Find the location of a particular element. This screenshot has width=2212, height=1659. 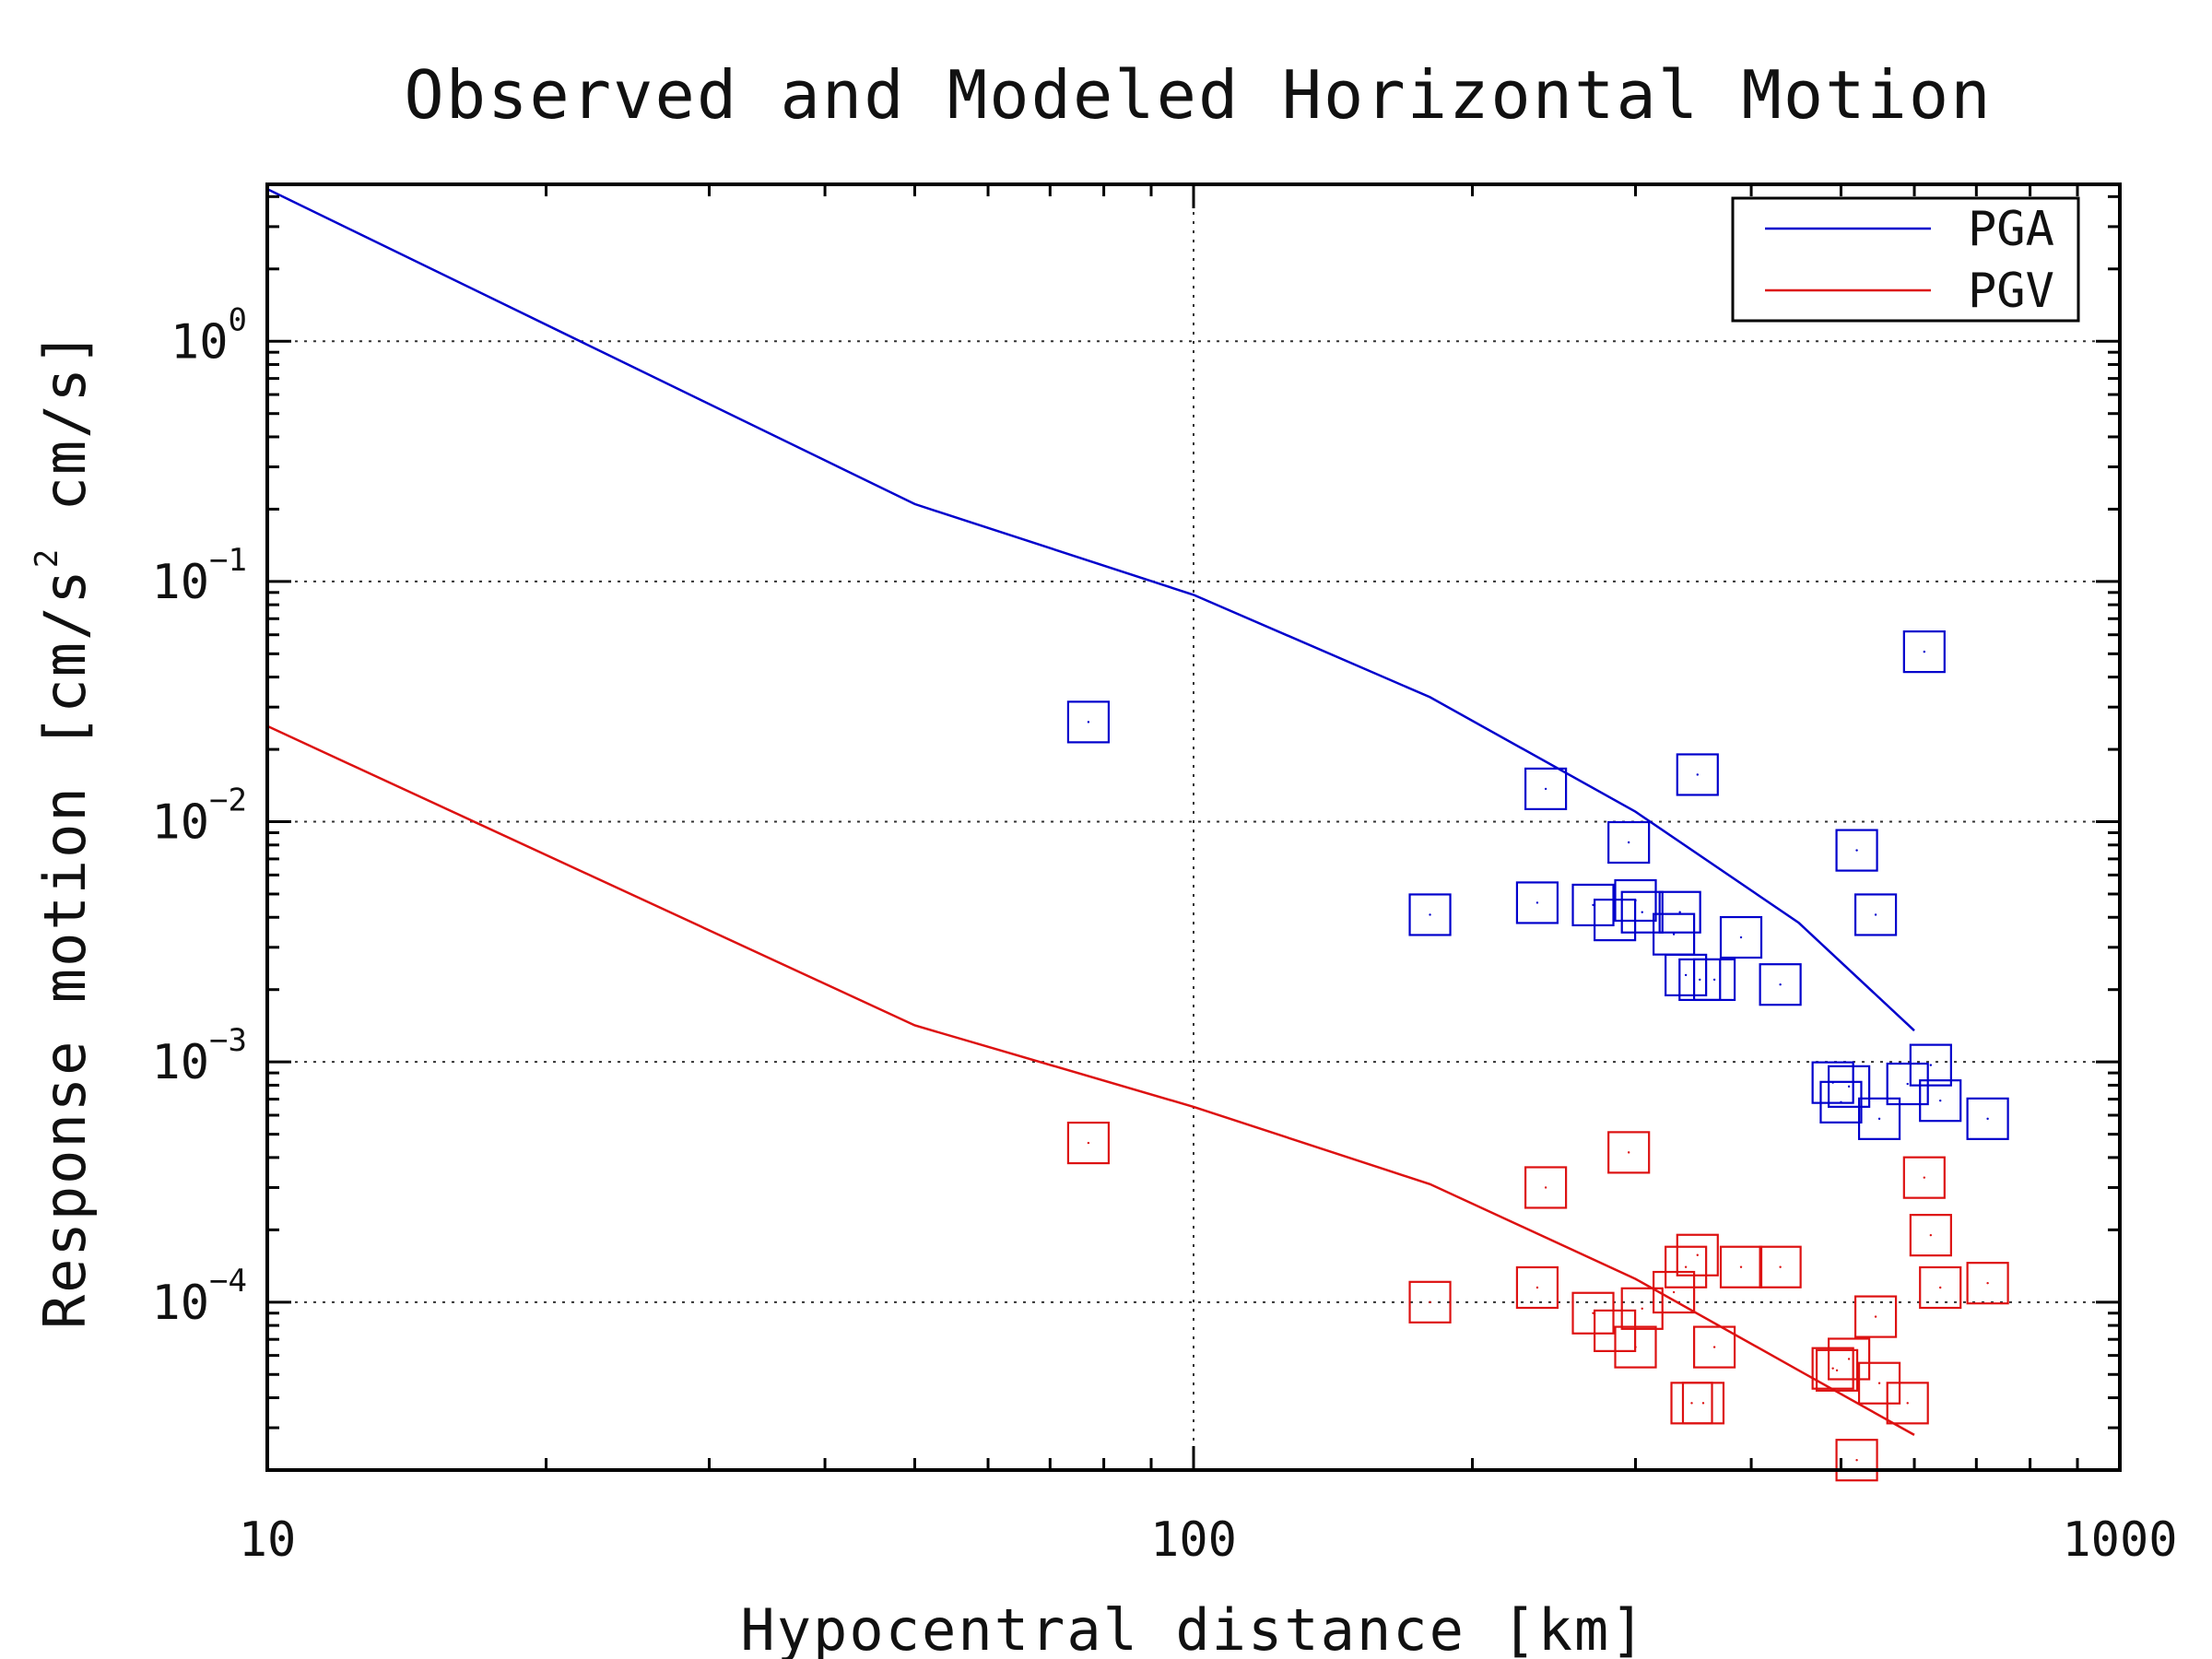

y-axis-label-tail: cm/s] is located at coordinates (65, 438).